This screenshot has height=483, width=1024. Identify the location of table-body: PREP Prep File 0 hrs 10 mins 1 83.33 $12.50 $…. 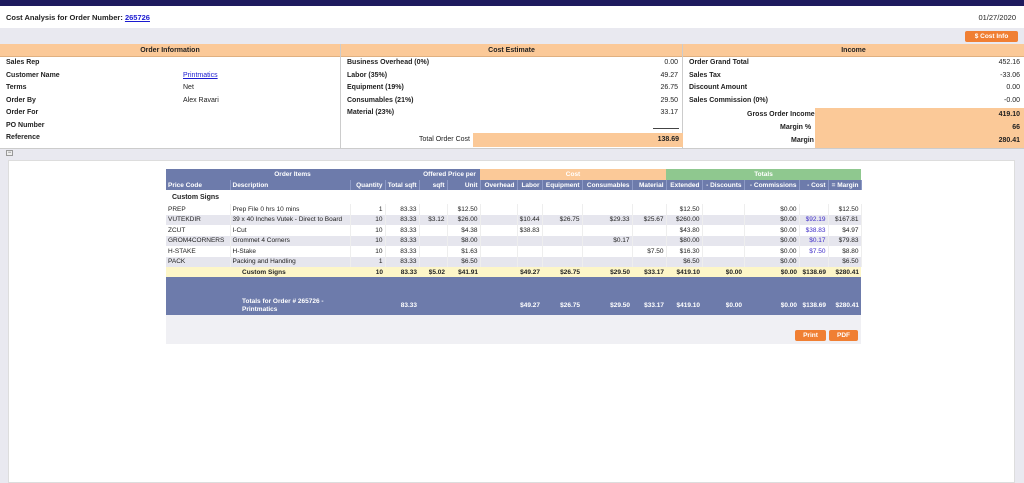
(514, 235).